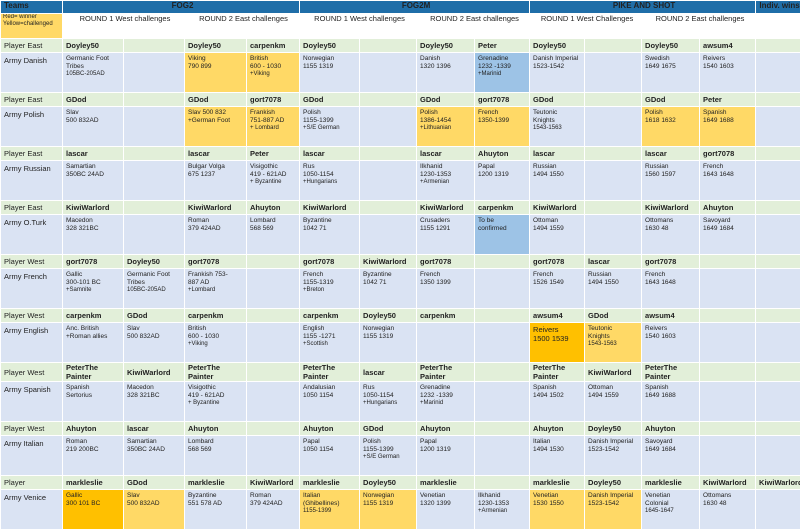 This screenshot has height=530, width=800. I want to click on army-line: Swedish, so click(672, 59).